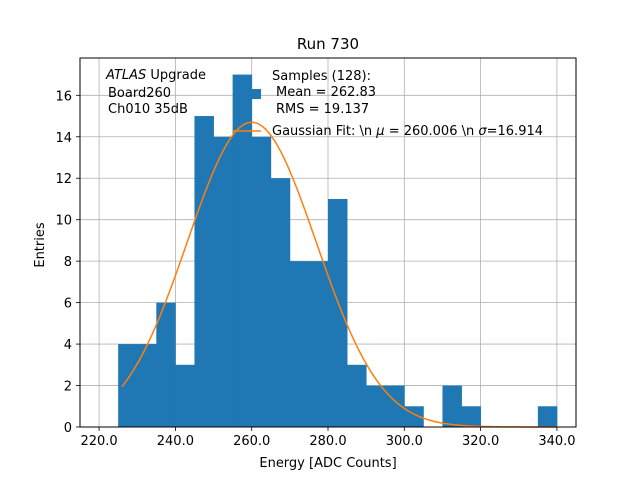 This screenshot has width=640, height=480. I want to click on legend-fit-label: Gaussian Fit: \n μ = 260.006 \n σ=16.914, so click(407, 131).